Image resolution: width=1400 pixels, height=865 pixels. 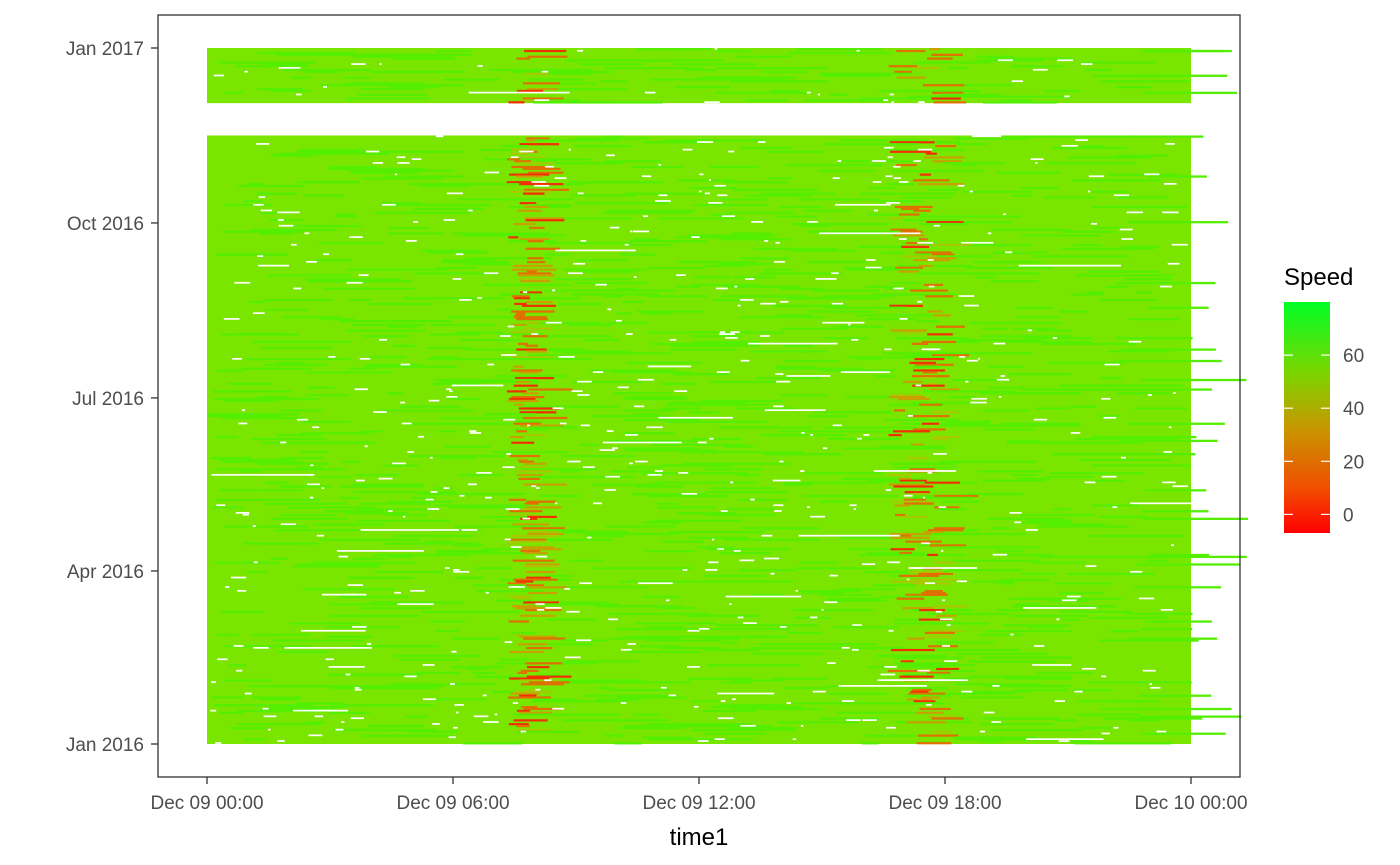 What do you see at coordinates (105, 572) in the screenshot?
I see `y-tick-label: Apr 2016` at bounding box center [105, 572].